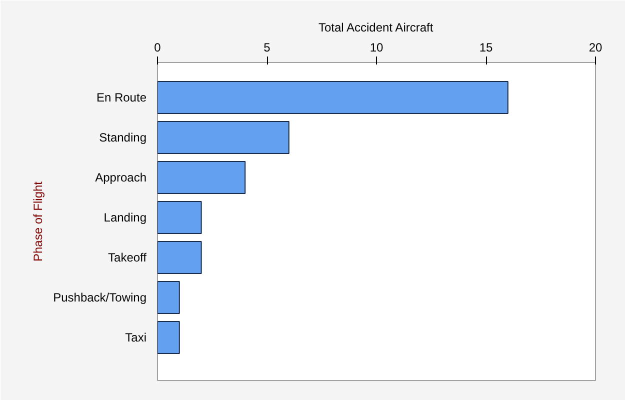 This screenshot has width=625, height=400. What do you see at coordinates (38, 221) in the screenshot?
I see `y-axis-title: Phase of Flight` at bounding box center [38, 221].